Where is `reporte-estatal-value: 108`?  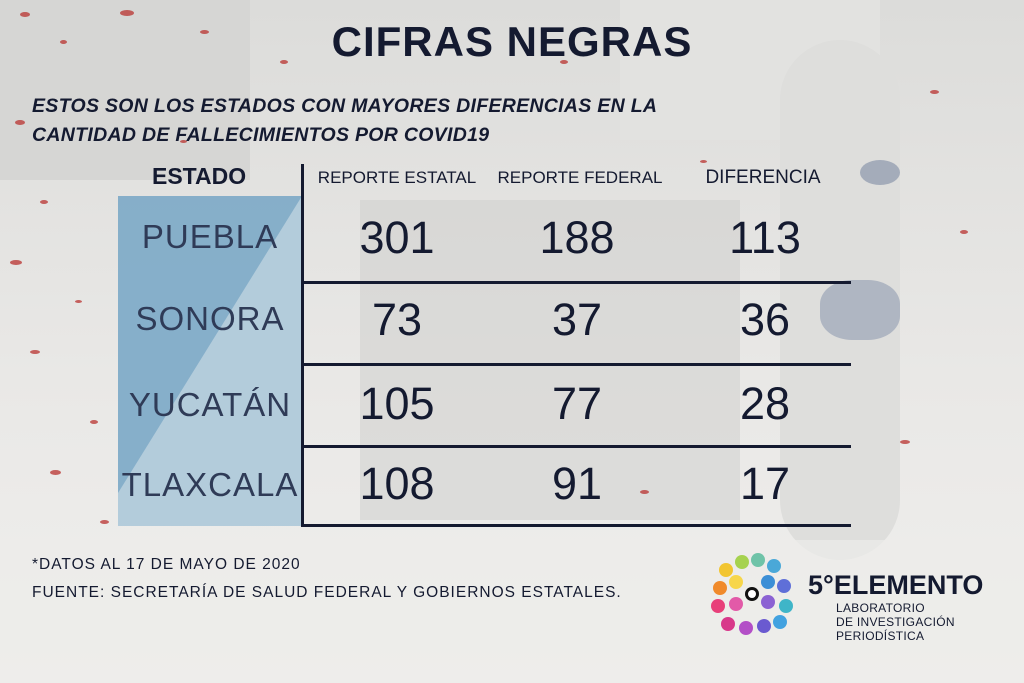
reporte-estatal-value: 108 is located at coordinates (397, 483).